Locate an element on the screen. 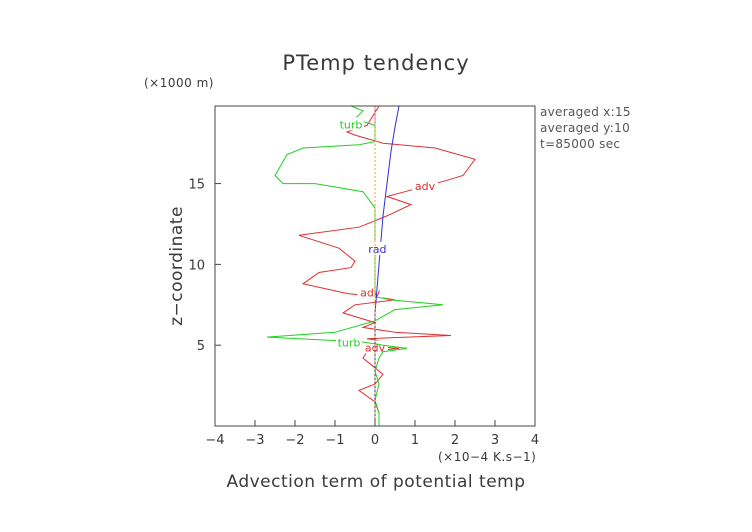 The width and height of the screenshot is (752, 532). x-axis-label: Advection term of potential temp is located at coordinates (375, 482).